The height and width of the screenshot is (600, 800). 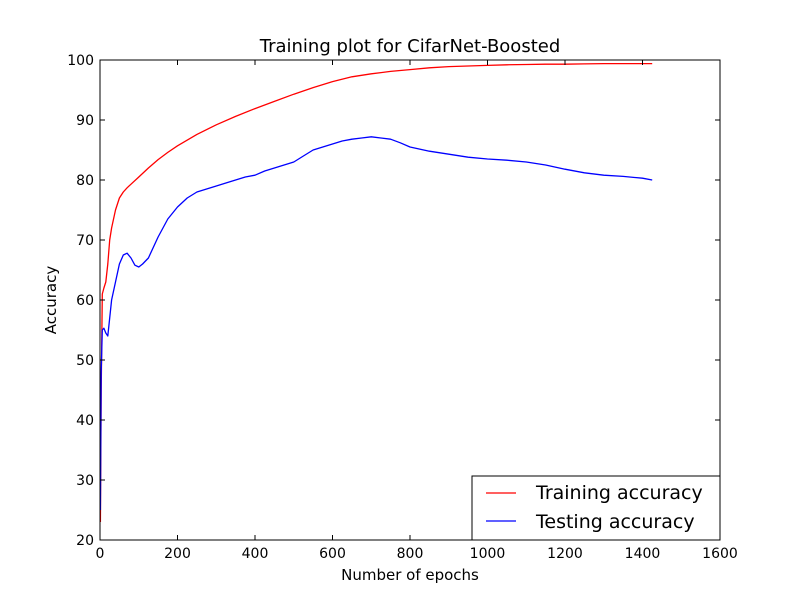 What do you see at coordinates (85, 181) in the screenshot?
I see `y-tick-label: 80` at bounding box center [85, 181].